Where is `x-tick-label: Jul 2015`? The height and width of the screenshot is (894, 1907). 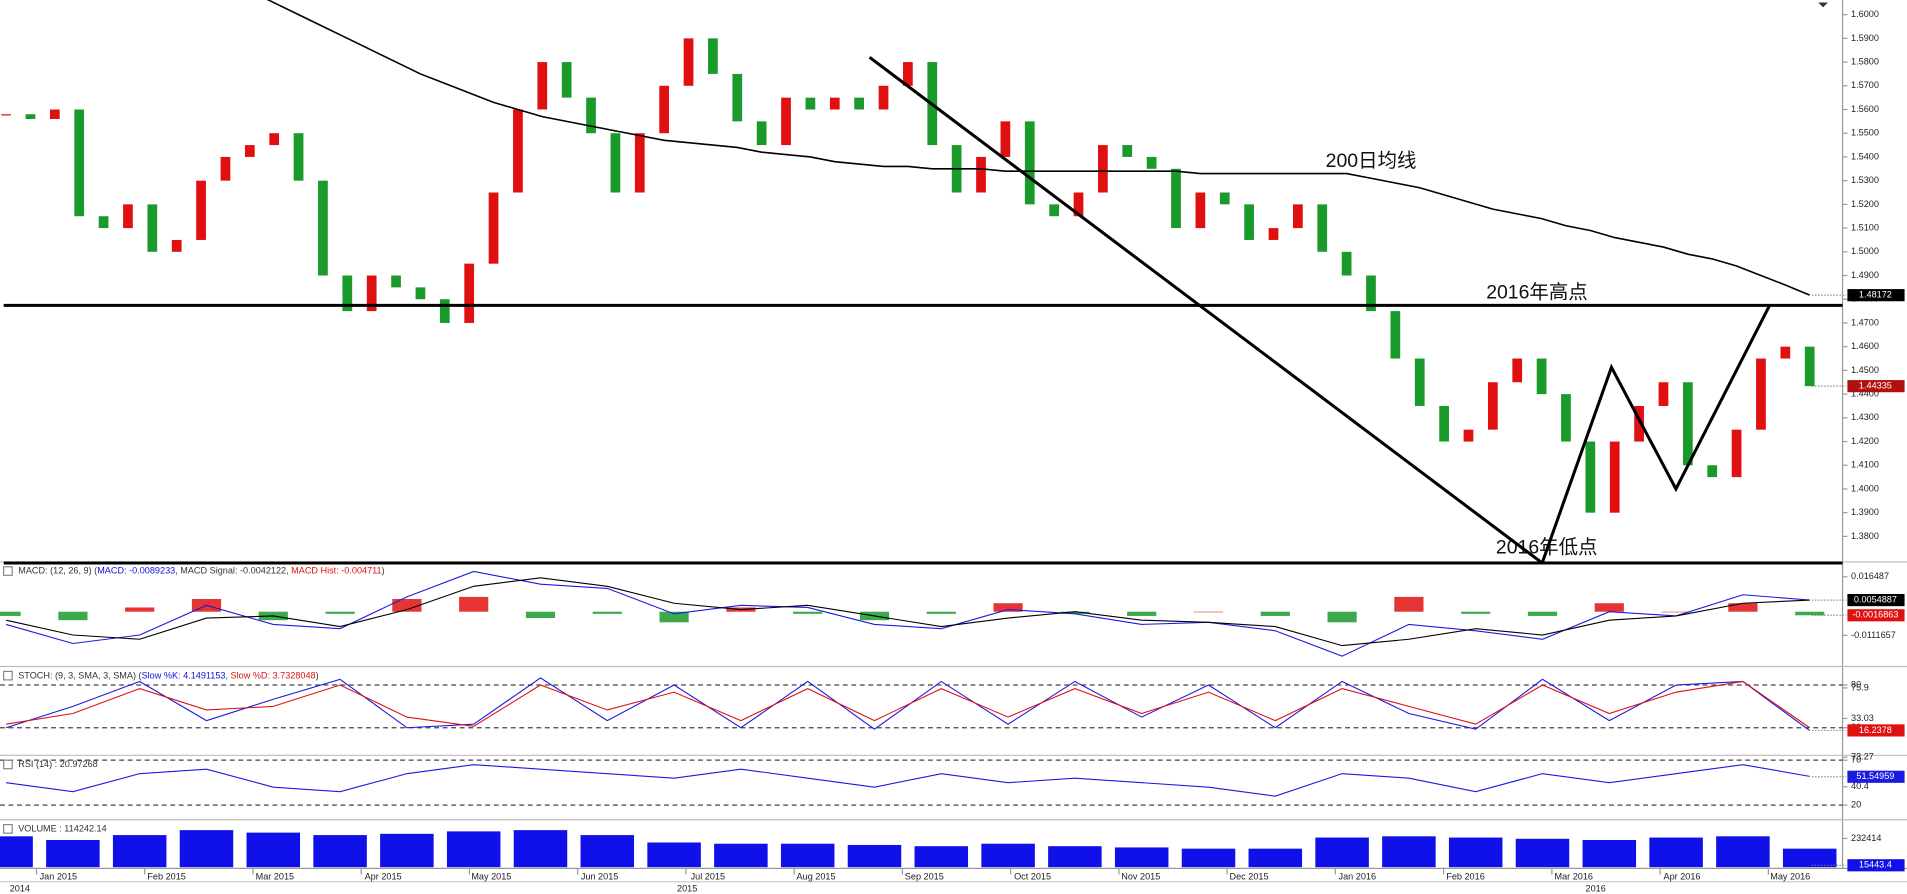 x-tick-label: Jul 2015 is located at coordinates (708, 876).